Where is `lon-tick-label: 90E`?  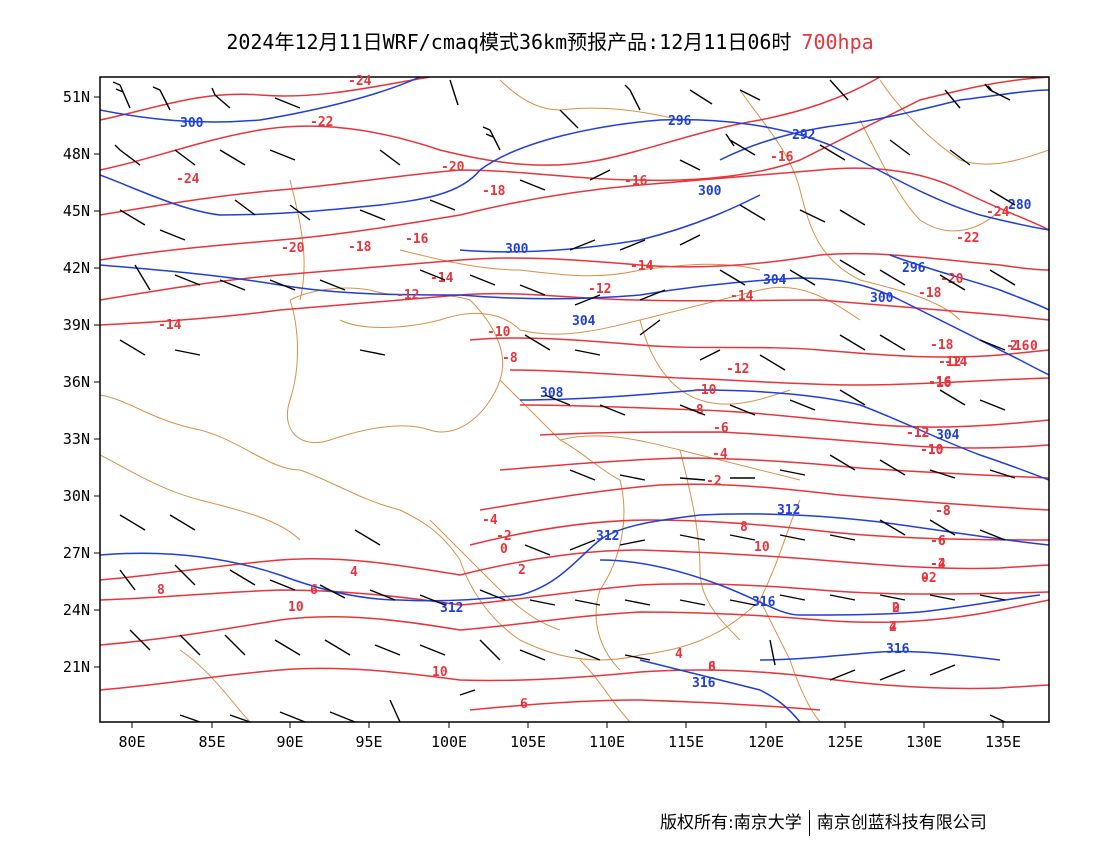 lon-tick-label: 90E is located at coordinates (289, 742).